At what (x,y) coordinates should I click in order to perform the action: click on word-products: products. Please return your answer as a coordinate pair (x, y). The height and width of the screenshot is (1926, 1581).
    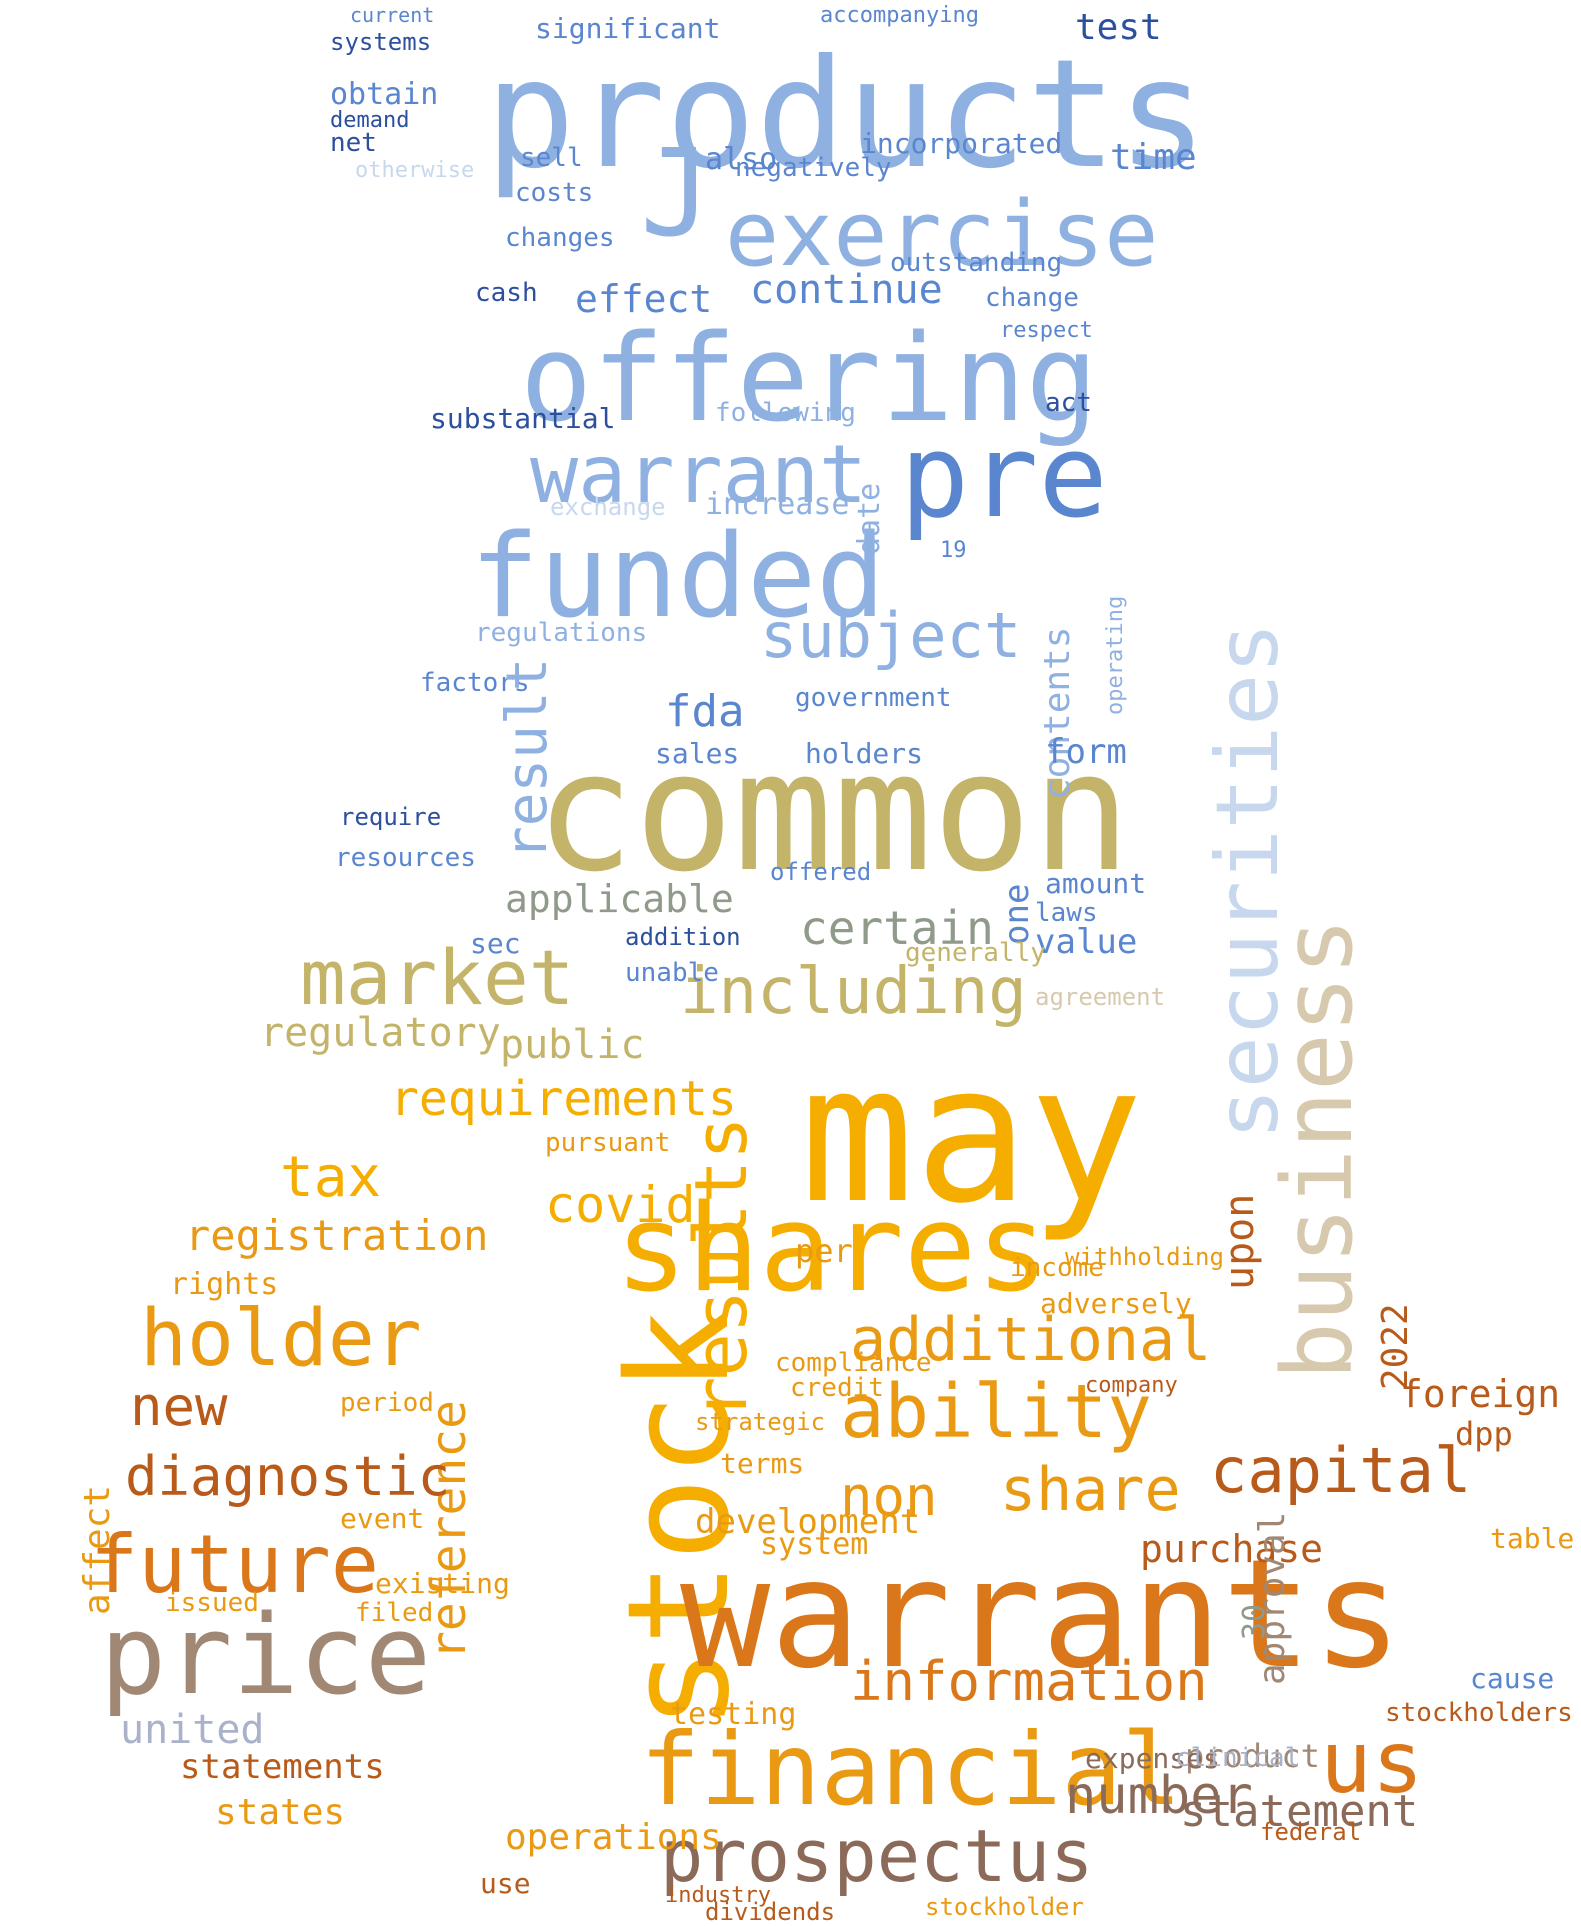
    Looking at the image, I should click on (846, 115).